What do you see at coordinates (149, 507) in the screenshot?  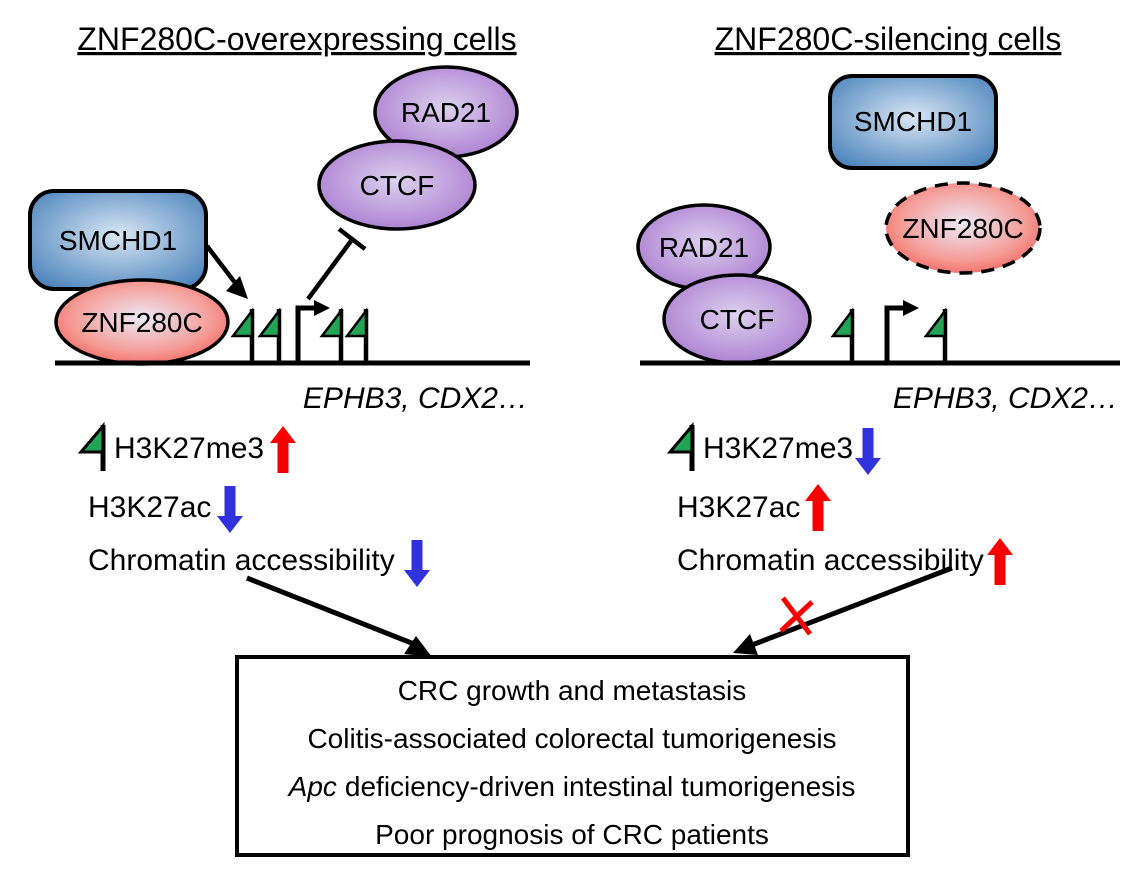 I see `left-h3k27ac-label: H3K27ac` at bounding box center [149, 507].